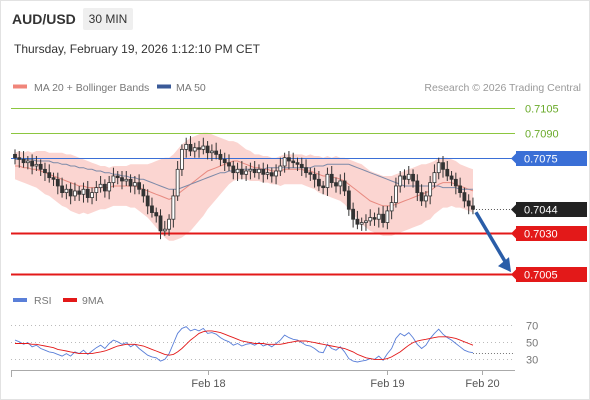  I want to click on resistance-label: 0.7105, so click(542, 110).